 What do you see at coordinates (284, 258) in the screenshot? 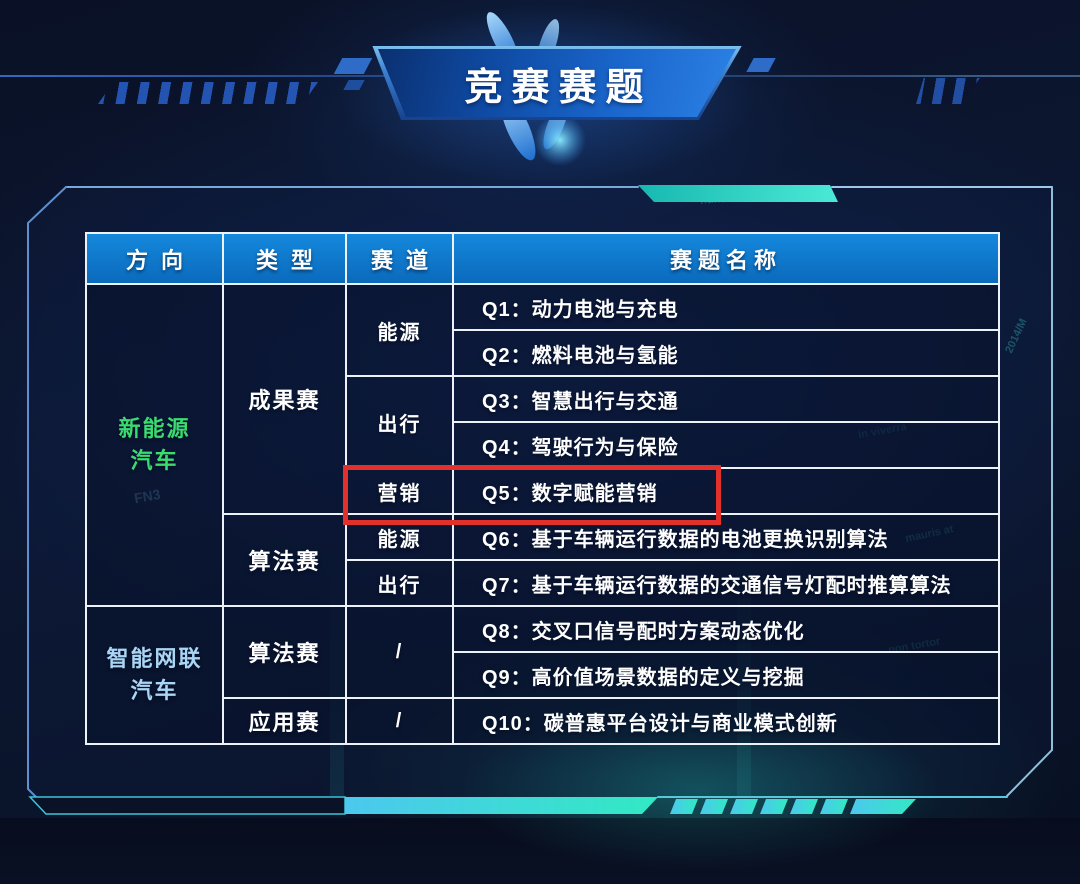
I see `column-header: 类型` at bounding box center [284, 258].